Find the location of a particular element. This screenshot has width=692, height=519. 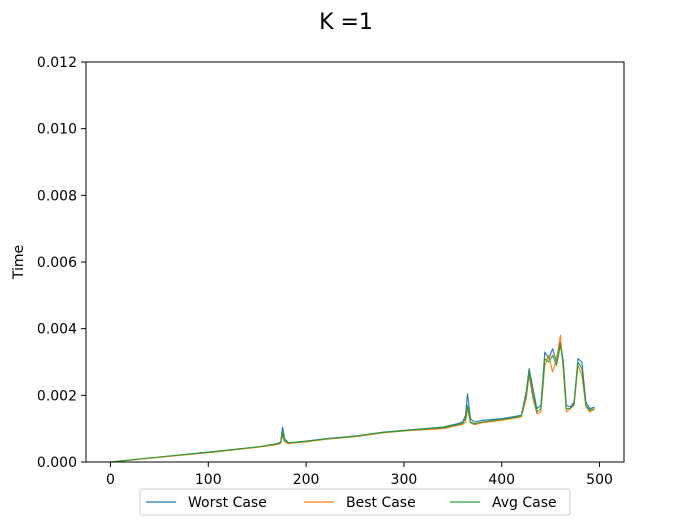

y-tick-label: 0.006 is located at coordinates (57, 263).